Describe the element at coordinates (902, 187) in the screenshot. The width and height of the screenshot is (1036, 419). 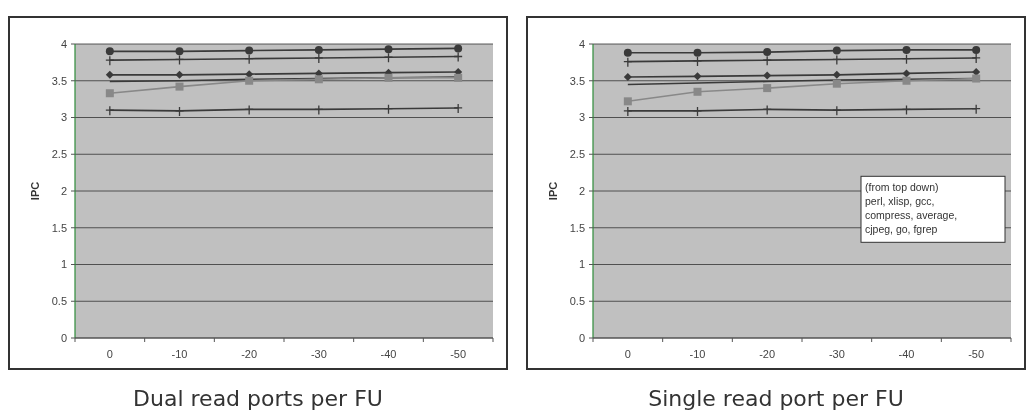
I see `annotation: (from top down)` at that location.